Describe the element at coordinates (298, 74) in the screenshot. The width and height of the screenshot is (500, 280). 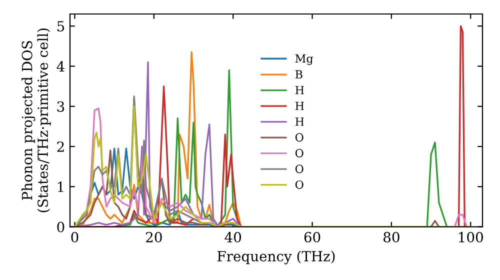
I see `legend-label: B` at that location.